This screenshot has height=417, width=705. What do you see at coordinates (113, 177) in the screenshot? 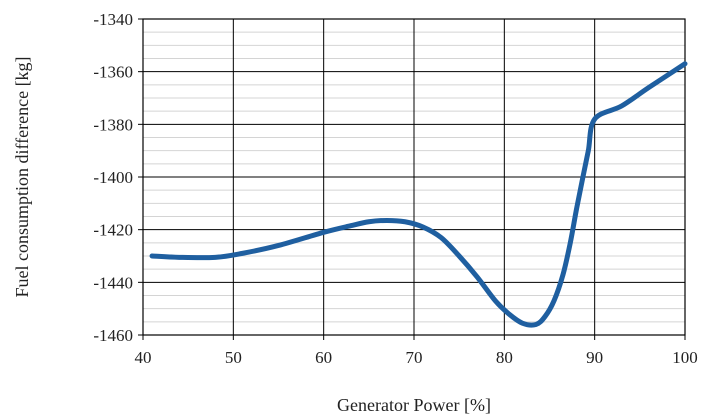
I see `y-tick-label: -1400` at bounding box center [113, 177].